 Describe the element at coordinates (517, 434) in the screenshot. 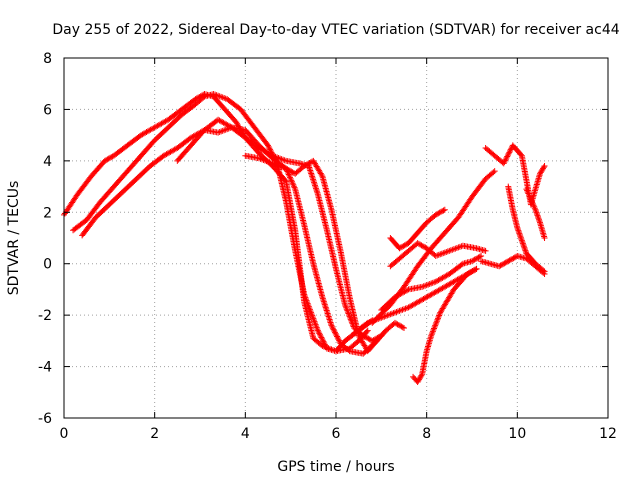

I see `x-tick-label: 10` at that location.